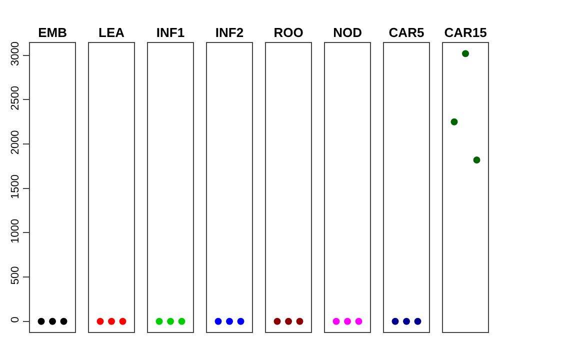 The image size is (576, 360). Describe the element at coordinates (16, 54) in the screenshot. I see `y-tick-label: 3000` at that location.